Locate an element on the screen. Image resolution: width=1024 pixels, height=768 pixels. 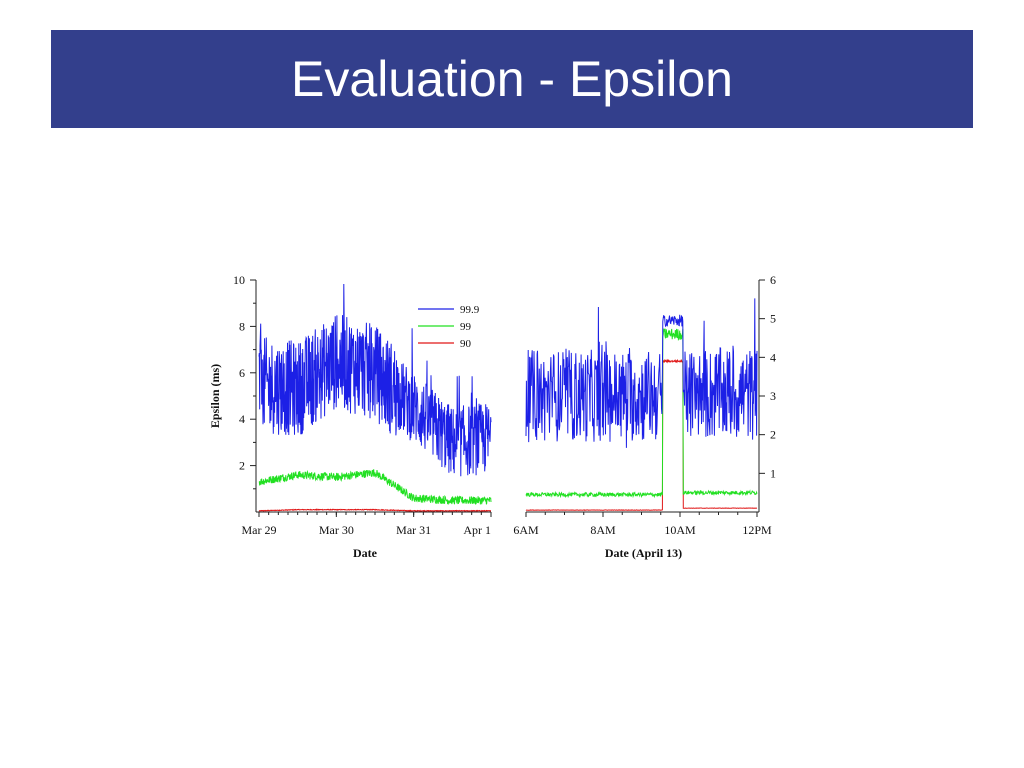
title-banner: Evaluation - Epsilon is located at coordinates (512, 79).